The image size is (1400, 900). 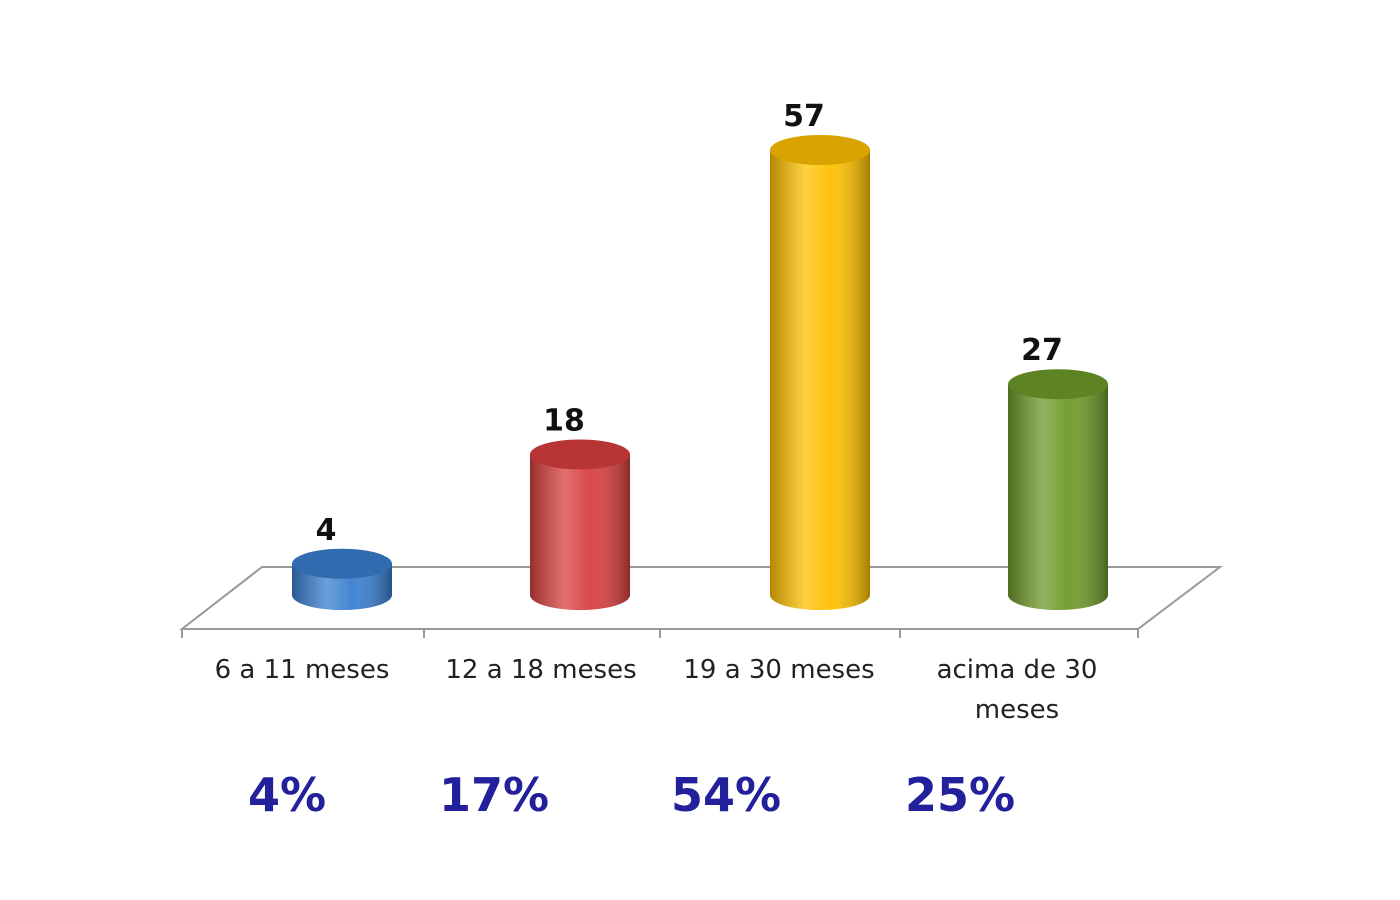 What do you see at coordinates (302, 670) in the screenshot?
I see `x-tick-label: 6 a 11 meses` at bounding box center [302, 670].